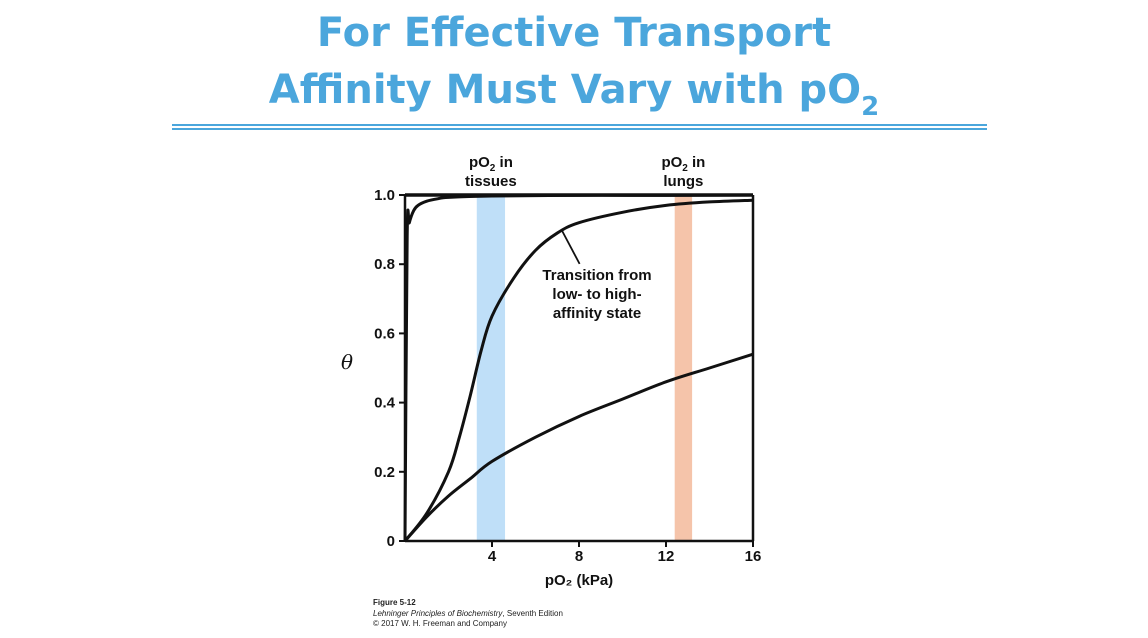 The height and width of the screenshot is (638, 1148). What do you see at coordinates (570, 247) in the screenshot?
I see `annotation-leader-line` at bounding box center [570, 247].